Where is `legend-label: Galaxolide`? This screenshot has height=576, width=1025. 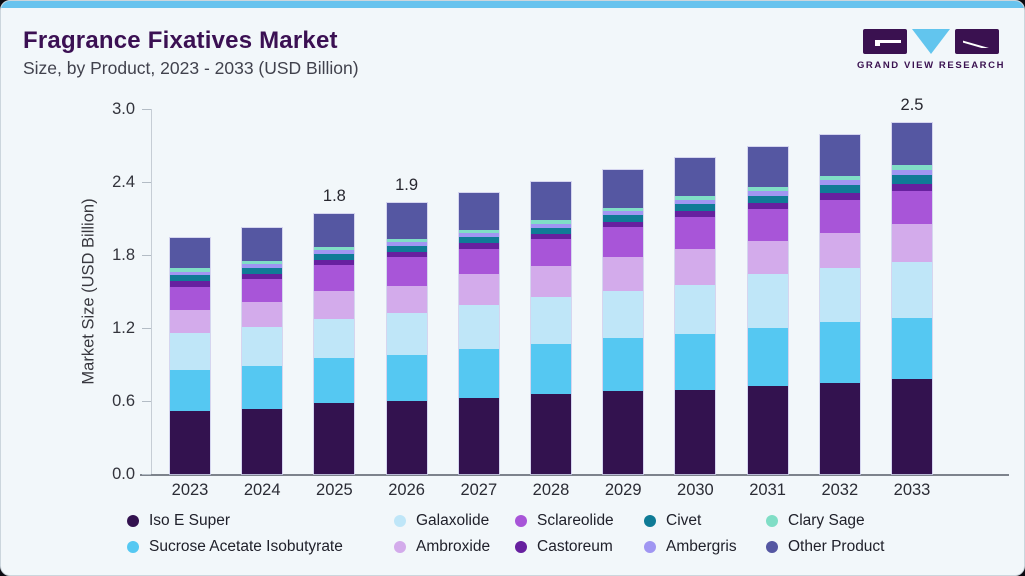 legend-label: Galaxolide is located at coordinates (453, 520).